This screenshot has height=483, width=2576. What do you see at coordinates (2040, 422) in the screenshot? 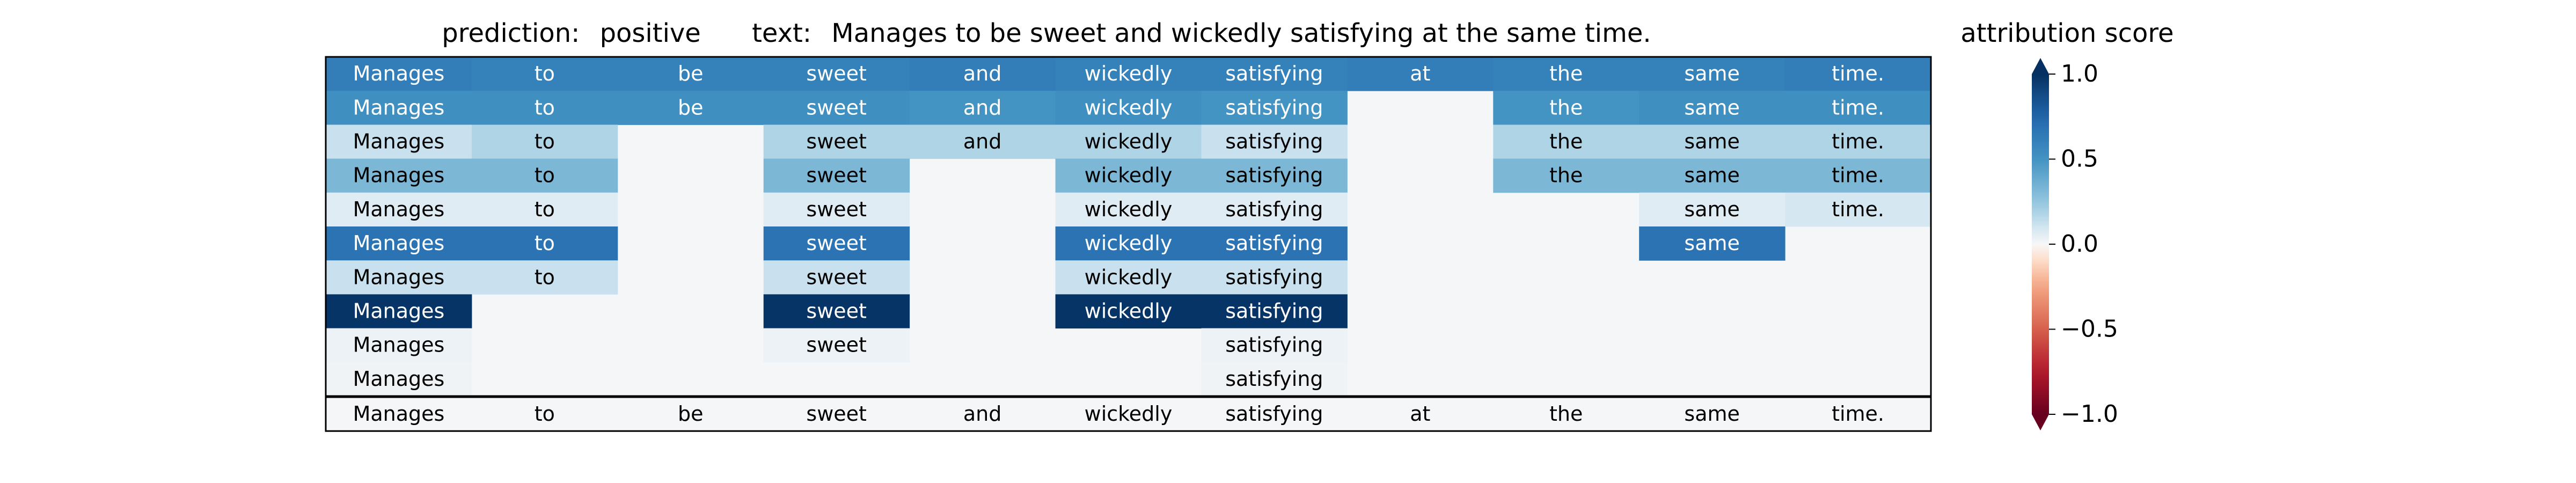
I see `colorbar-min-extend` at bounding box center [2040, 422].